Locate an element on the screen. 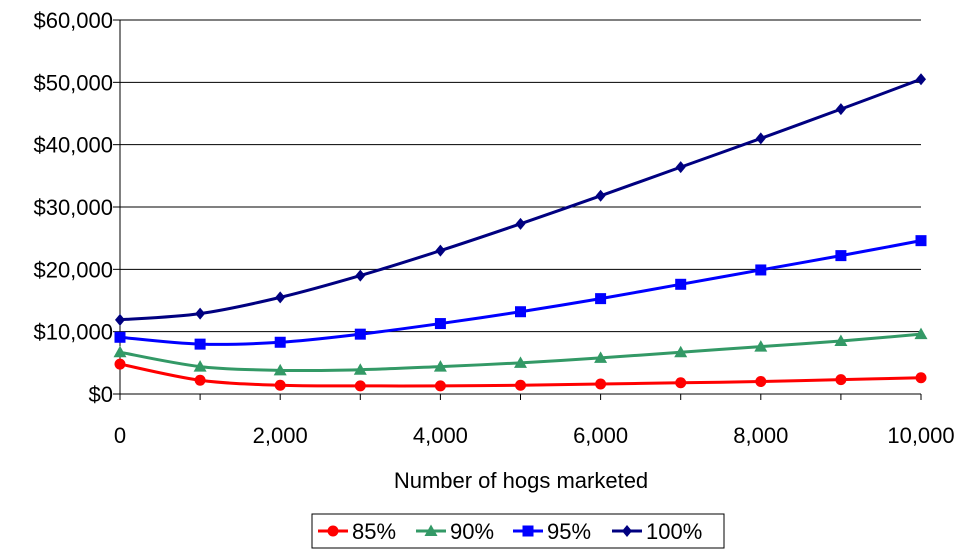 This screenshot has width=971, height=550. legend-label: 95% is located at coordinates (569, 531).